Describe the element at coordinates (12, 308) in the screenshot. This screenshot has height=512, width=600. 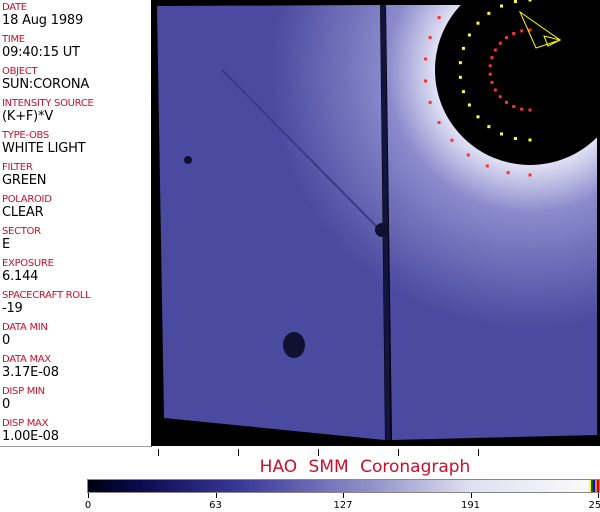
I see `field-value: -19` at that location.